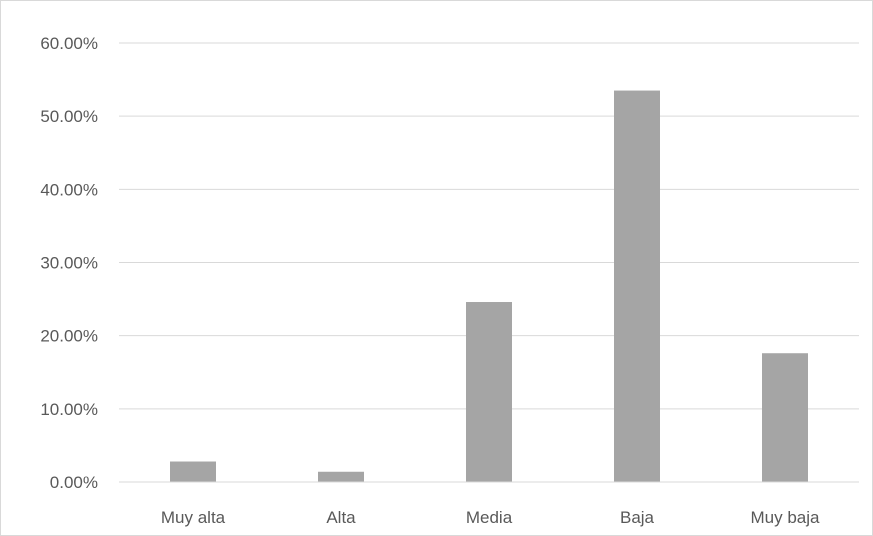 The width and height of the screenshot is (873, 536). Describe the element at coordinates (69, 116) in the screenshot. I see `y-tick-label: 50.00%` at that location.